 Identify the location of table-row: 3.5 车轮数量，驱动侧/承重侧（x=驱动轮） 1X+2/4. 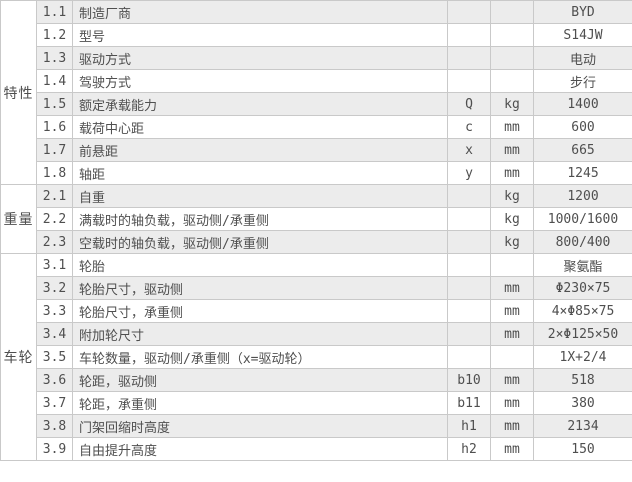
(316, 357).